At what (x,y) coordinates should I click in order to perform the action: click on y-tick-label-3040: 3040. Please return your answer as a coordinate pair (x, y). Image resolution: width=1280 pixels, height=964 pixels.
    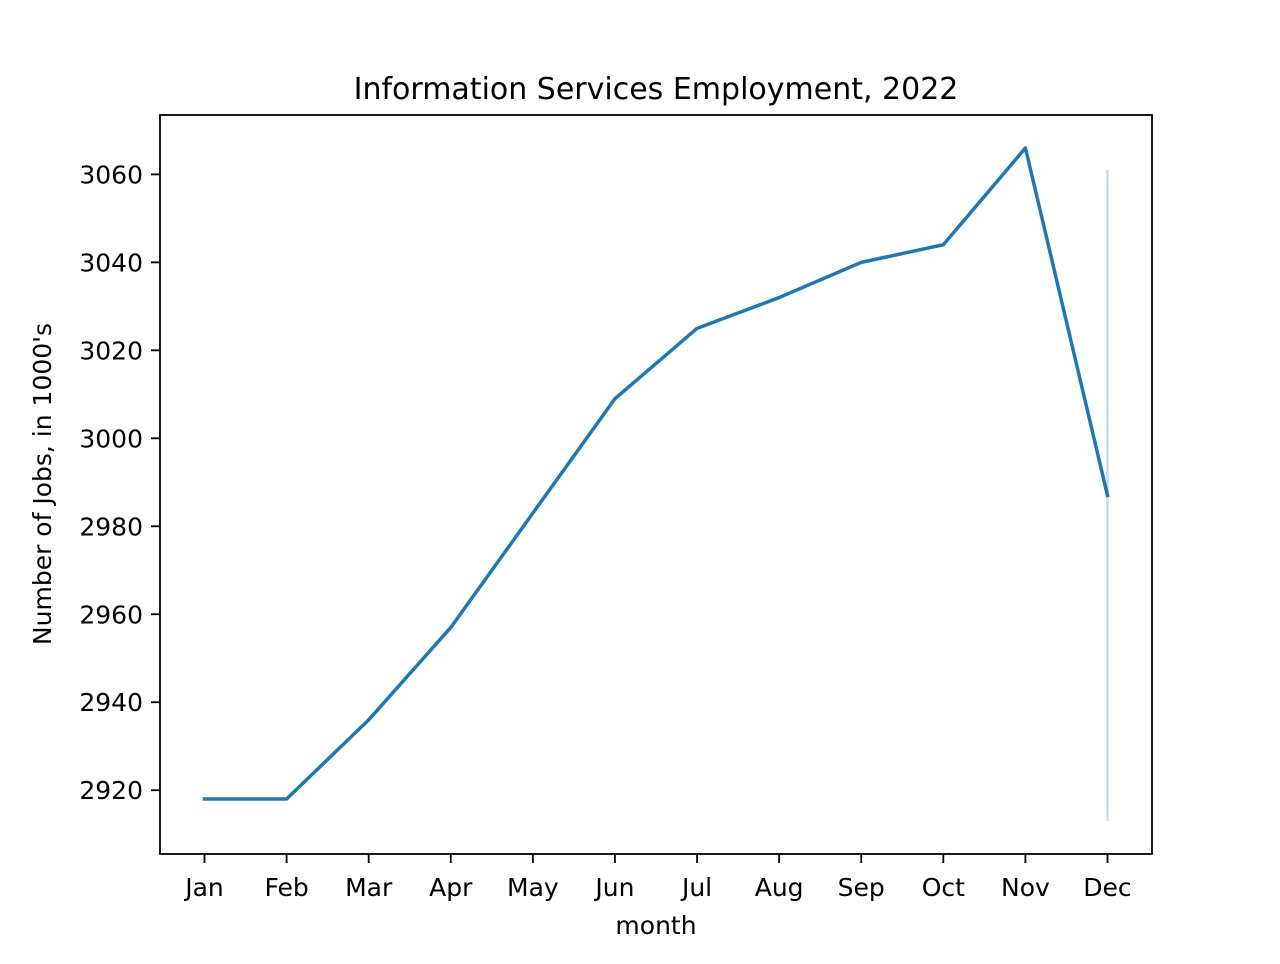
    Looking at the image, I should click on (111, 262).